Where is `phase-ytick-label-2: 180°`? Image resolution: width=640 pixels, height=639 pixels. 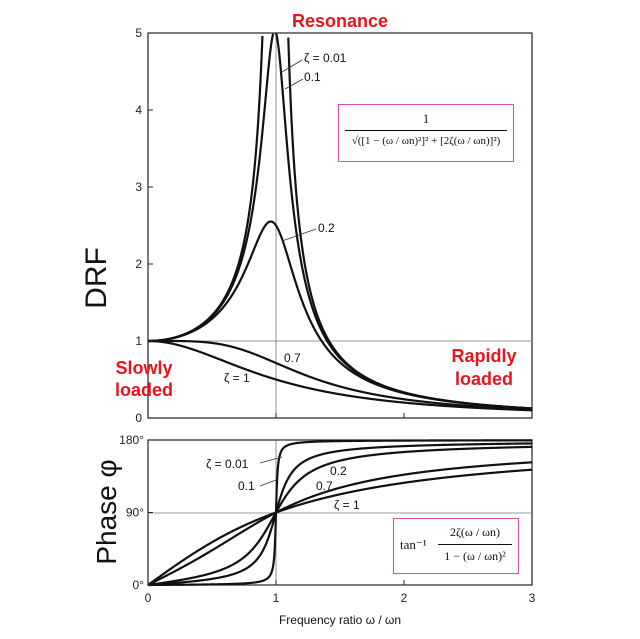 phase-ytick-label-2: 180° is located at coordinates (131, 440).